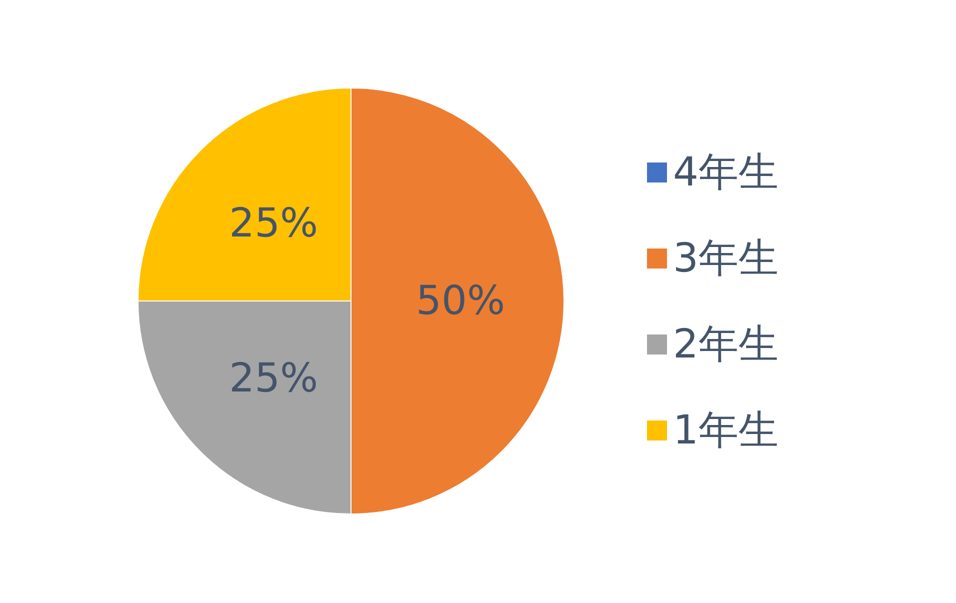 Image resolution: width=956 pixels, height=603 pixels. Describe the element at coordinates (460, 301) in the screenshot. I see `data-label: 50%` at that location.